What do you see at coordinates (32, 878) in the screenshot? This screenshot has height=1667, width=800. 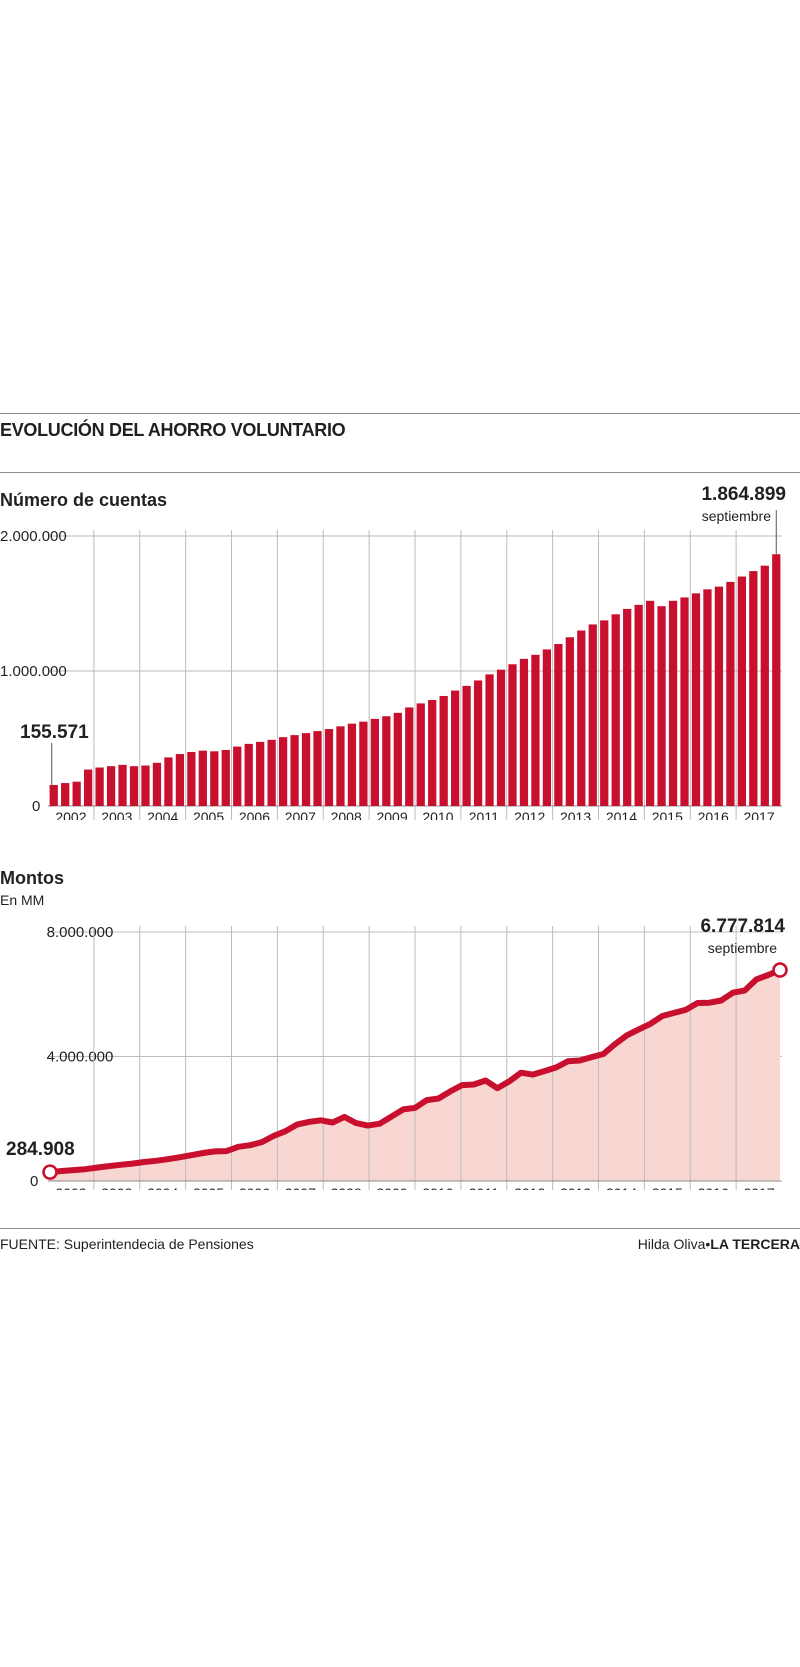 I see `area-chart-title: Montos` at bounding box center [32, 878].